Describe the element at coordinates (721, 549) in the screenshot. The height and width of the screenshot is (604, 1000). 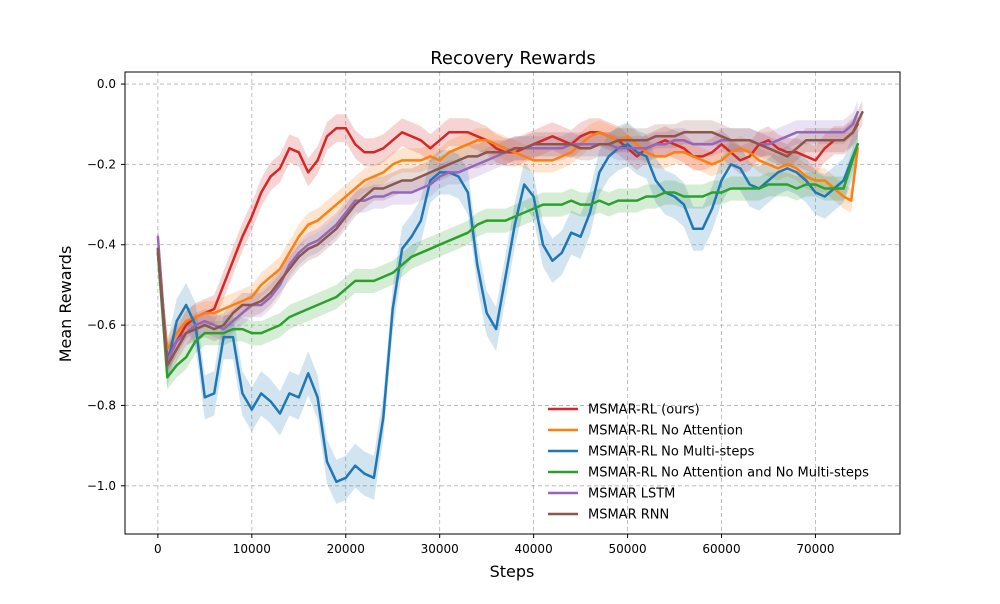
I see `x-tick-label: 60000` at that location.